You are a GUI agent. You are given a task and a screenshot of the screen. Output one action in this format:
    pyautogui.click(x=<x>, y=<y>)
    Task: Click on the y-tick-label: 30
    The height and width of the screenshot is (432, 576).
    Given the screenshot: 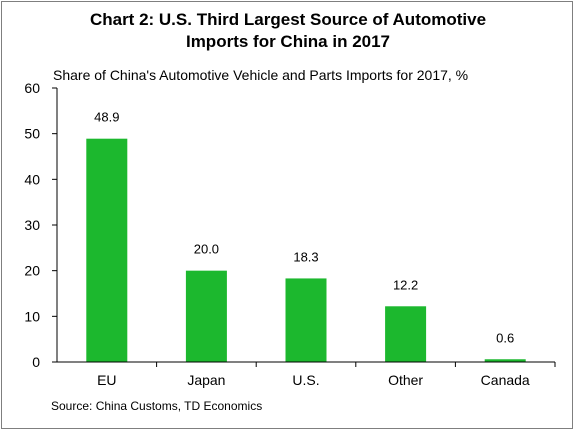 What is the action you would take?
    pyautogui.click(x=32, y=225)
    